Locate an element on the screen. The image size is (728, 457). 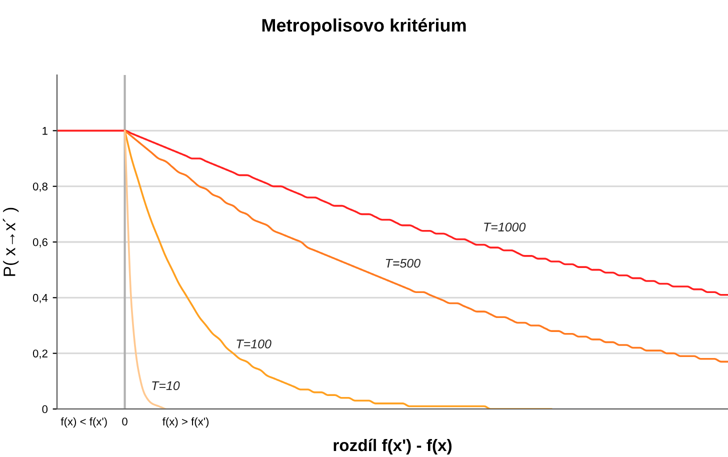
chart-title: Metropolisovo kritérium is located at coordinates (364, 27).